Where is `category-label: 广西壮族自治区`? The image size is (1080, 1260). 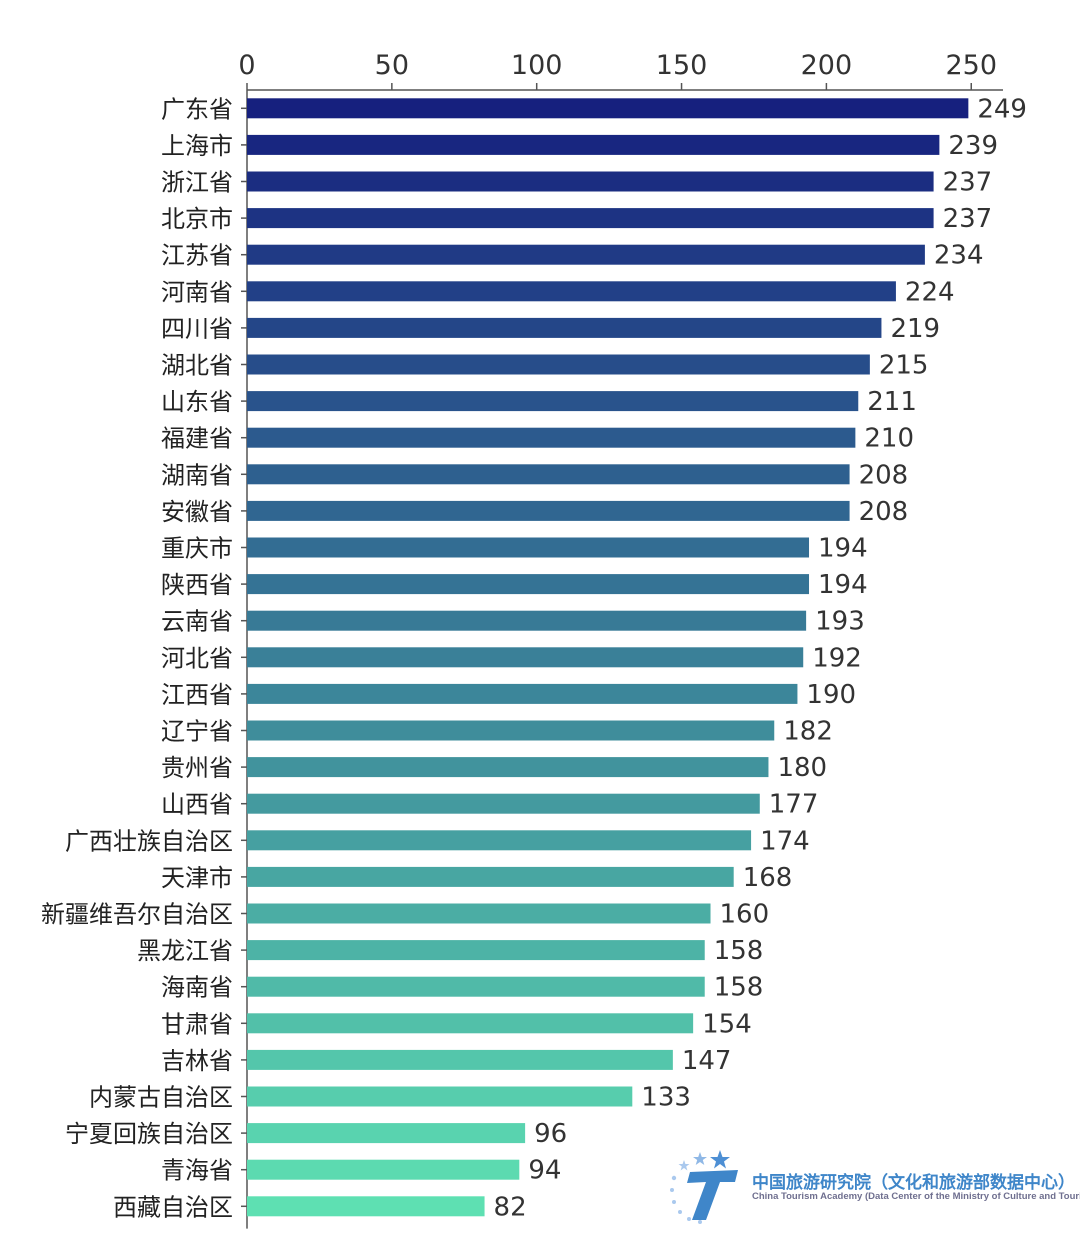
category-label: 广西壮族自治区 is located at coordinates (149, 841).